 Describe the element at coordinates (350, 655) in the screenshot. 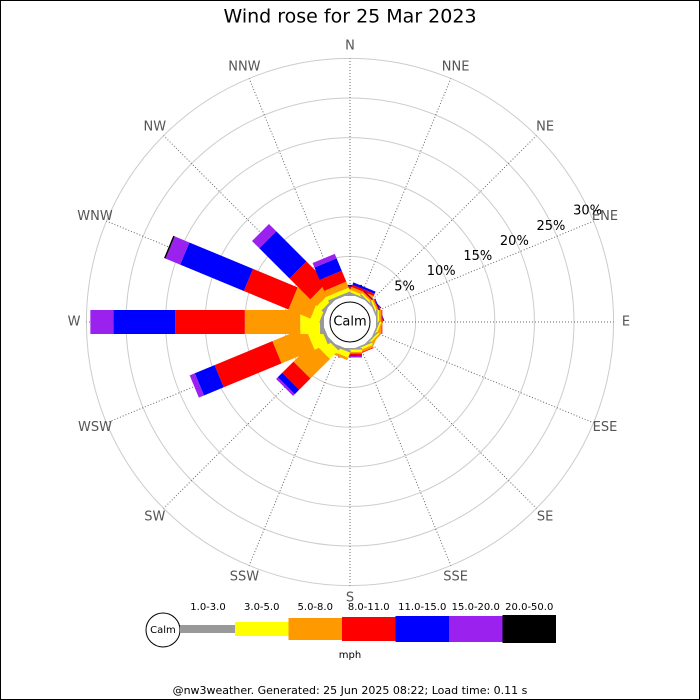

I see `legend-units: mph` at that location.